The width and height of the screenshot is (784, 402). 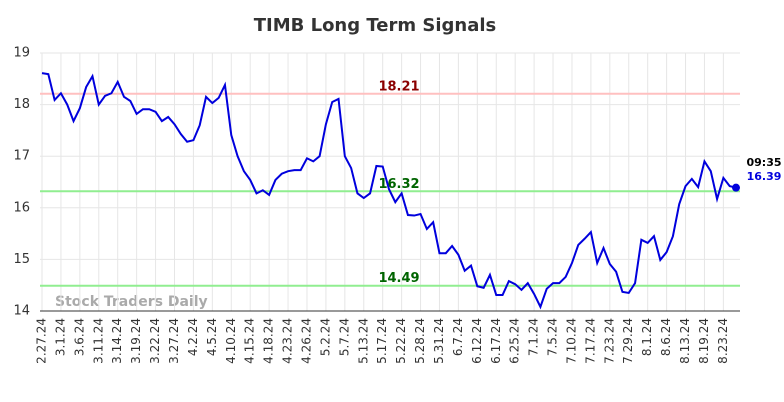 What do you see at coordinates (363, 341) in the screenshot?
I see `x-tick-label: 5.13.24` at bounding box center [363, 341].